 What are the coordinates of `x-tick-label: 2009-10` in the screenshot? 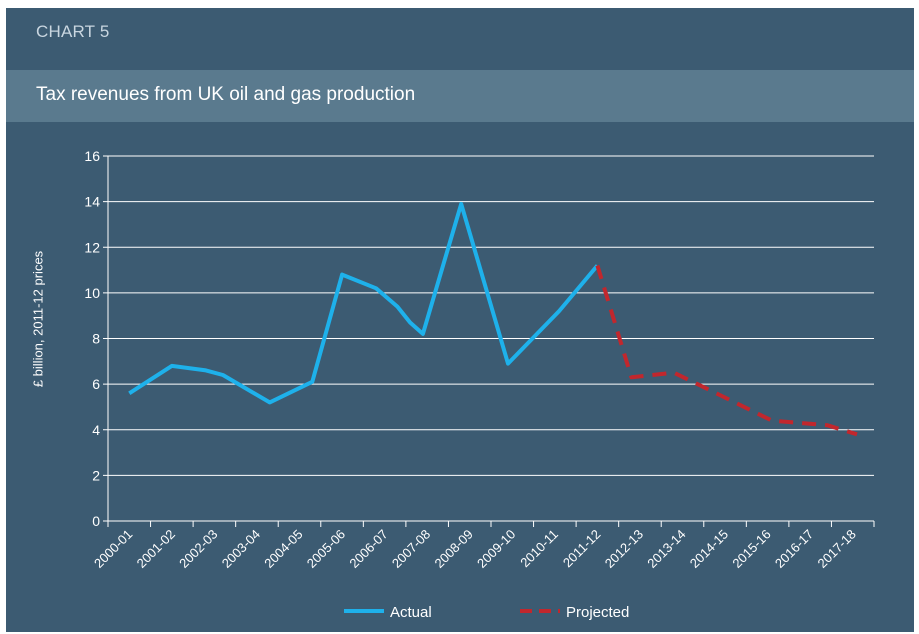 It's located at (496, 549).